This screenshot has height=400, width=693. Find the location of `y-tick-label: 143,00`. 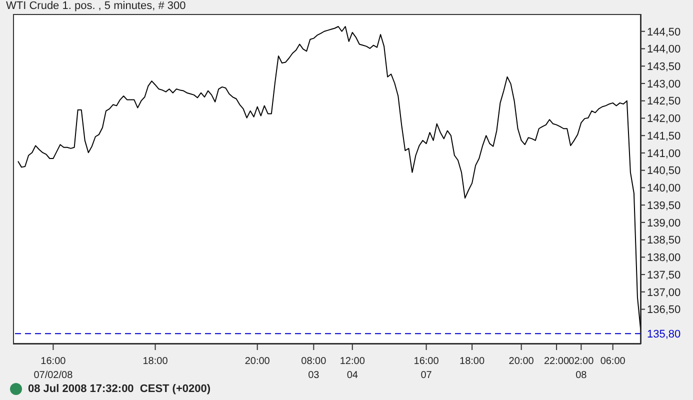

y-tick-label: 143,00 is located at coordinates (664, 84).